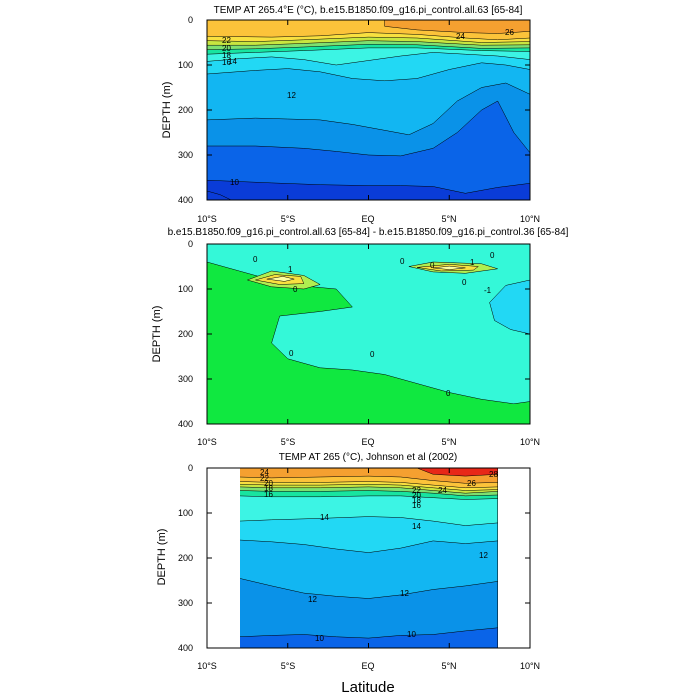 The width and height of the screenshot is (700, 700). Describe the element at coordinates (162, 557) in the screenshot. I see `panel-3-ylabel: DEPTH (m)` at that location.